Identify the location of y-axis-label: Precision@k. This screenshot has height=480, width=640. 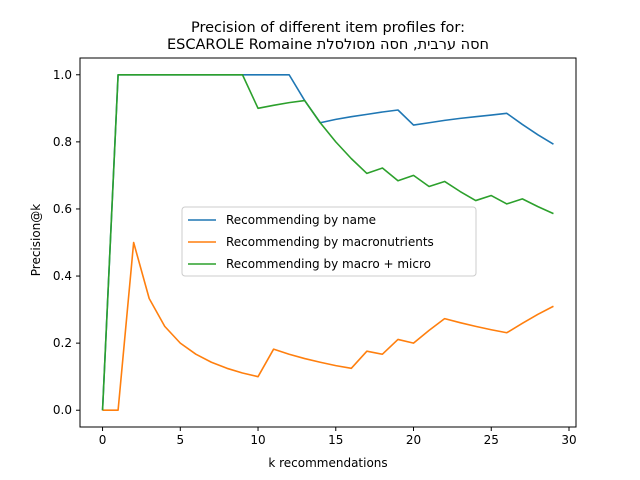
(36, 240).